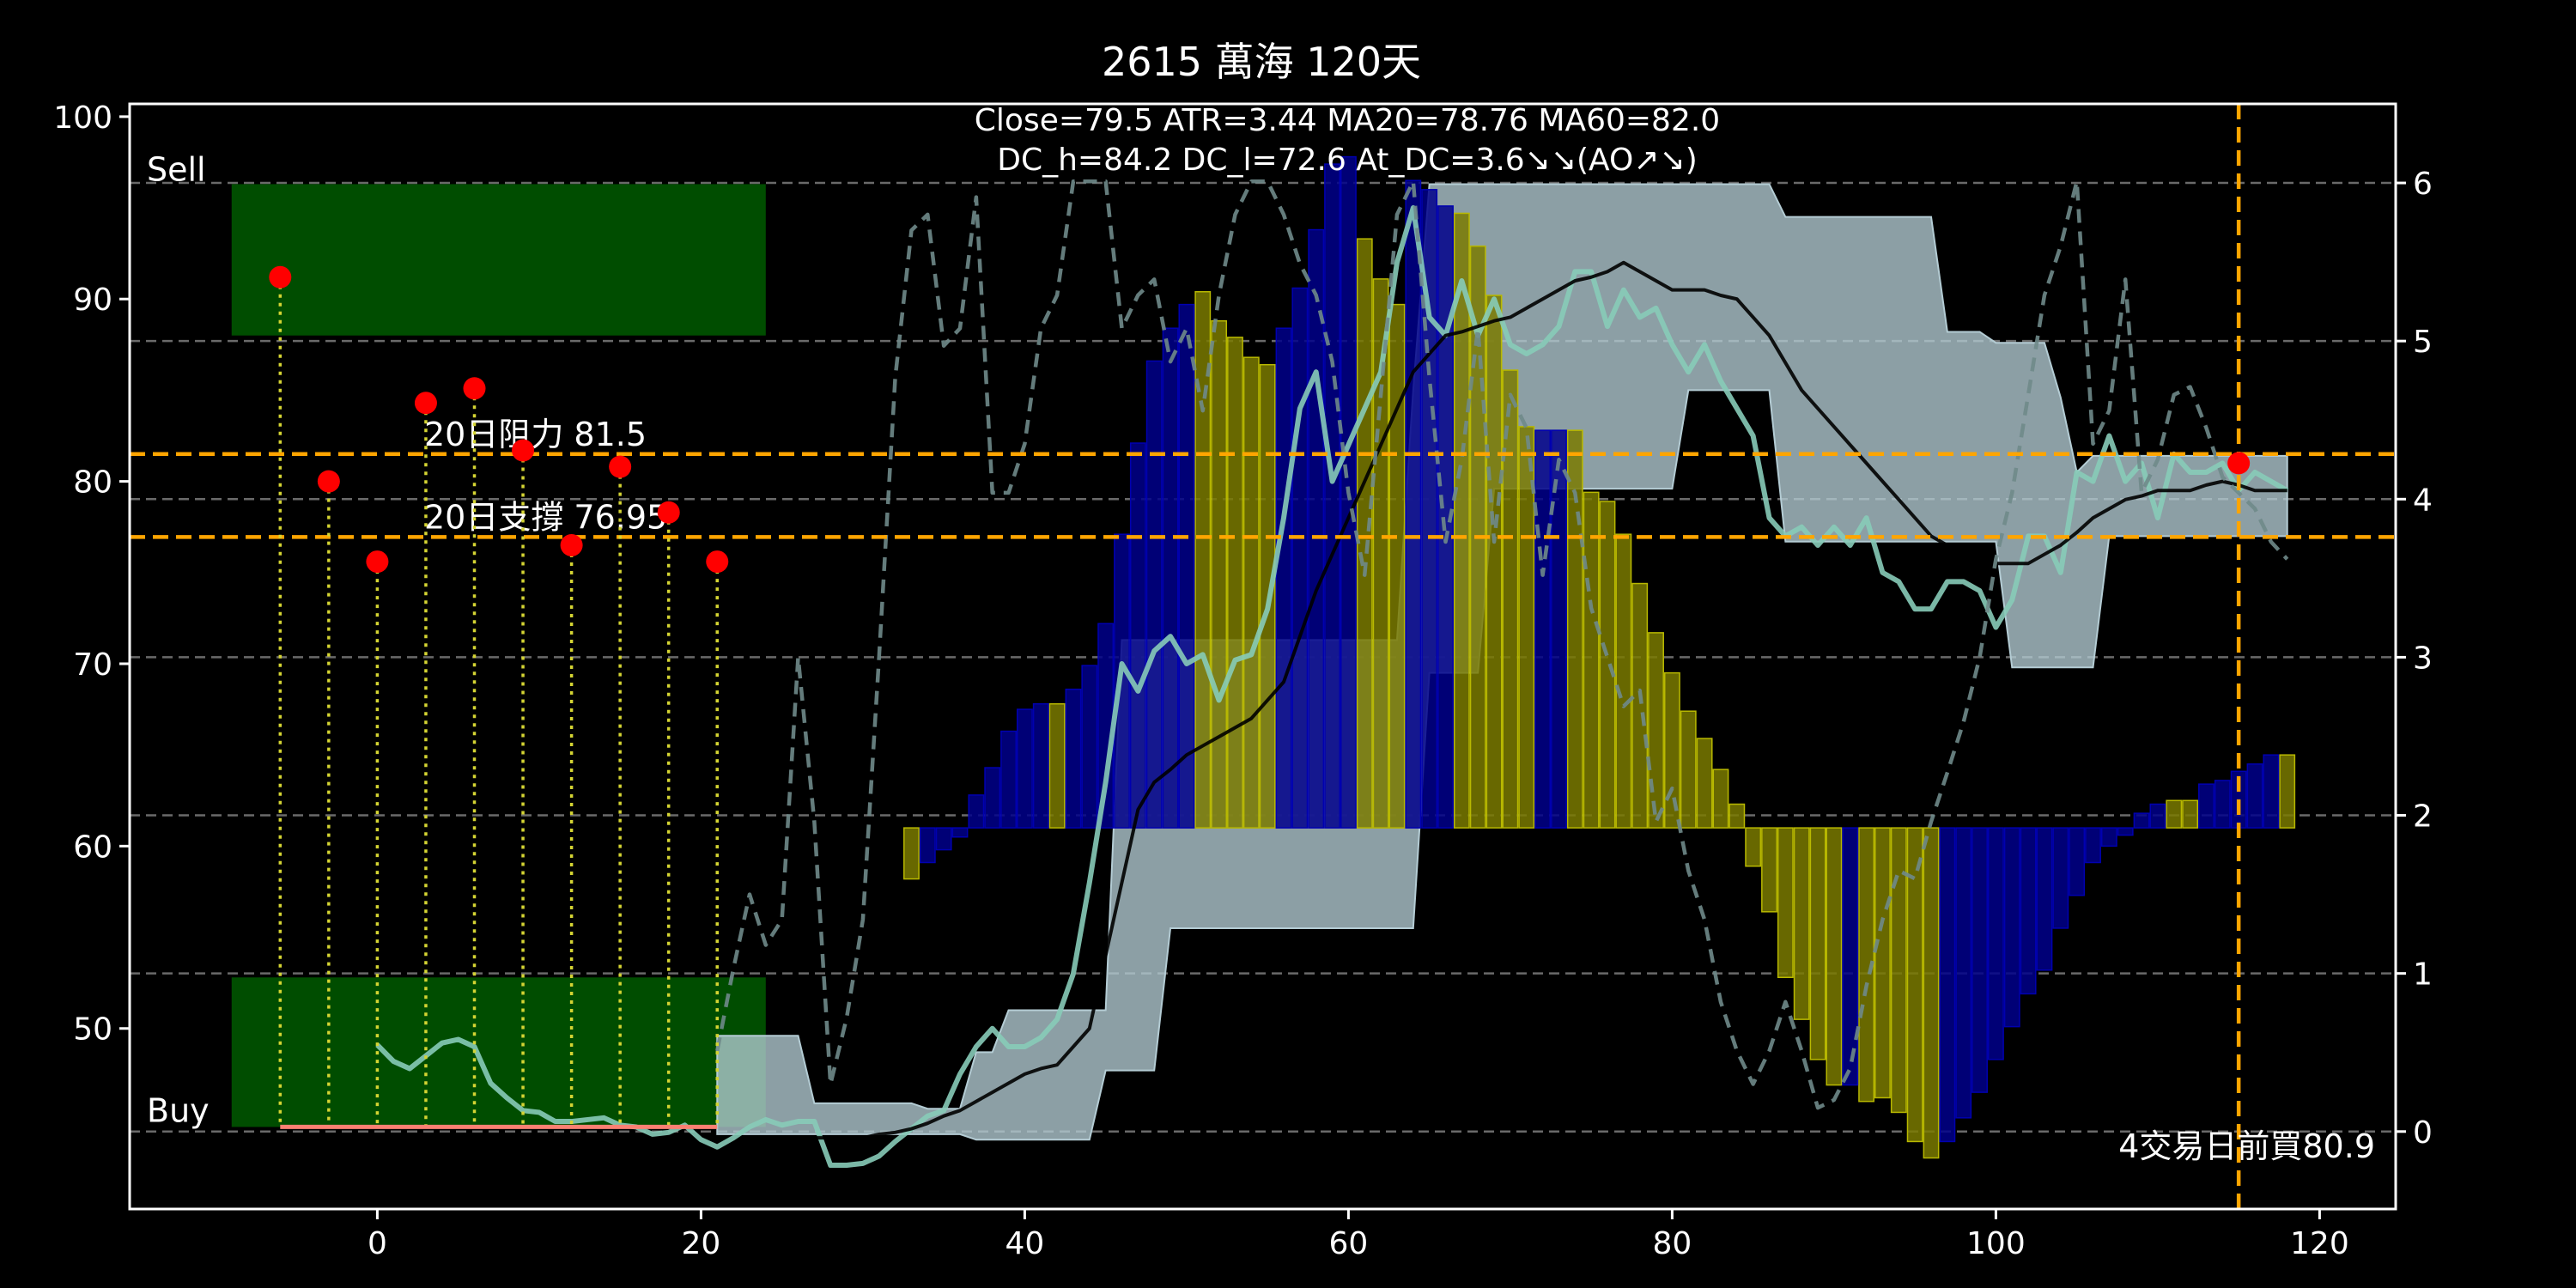  What do you see at coordinates (2423, 501) in the screenshot?
I see `y2-tick-label: 4` at bounding box center [2423, 501].